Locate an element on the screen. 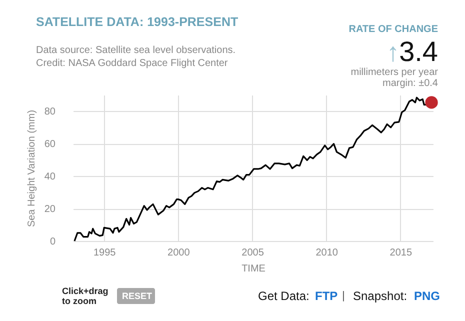 The image size is (465, 321). y-tick-label: 80 is located at coordinates (50, 112).